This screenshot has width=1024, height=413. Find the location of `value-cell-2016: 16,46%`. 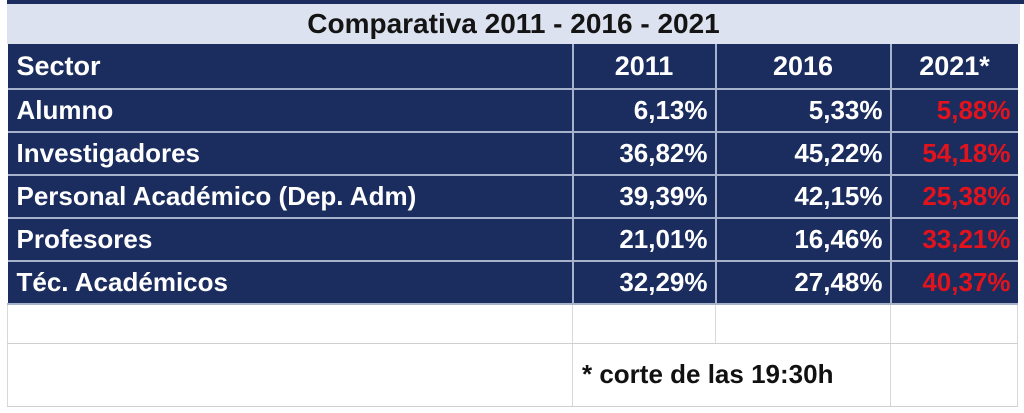

value-cell-2016: 16,46% is located at coordinates (803, 240).